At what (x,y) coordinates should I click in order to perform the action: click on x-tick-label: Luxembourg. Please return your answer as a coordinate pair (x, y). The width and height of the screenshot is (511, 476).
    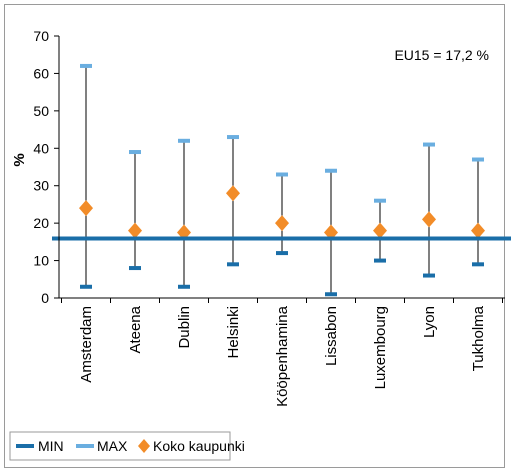
    Looking at the image, I should click on (380, 347).